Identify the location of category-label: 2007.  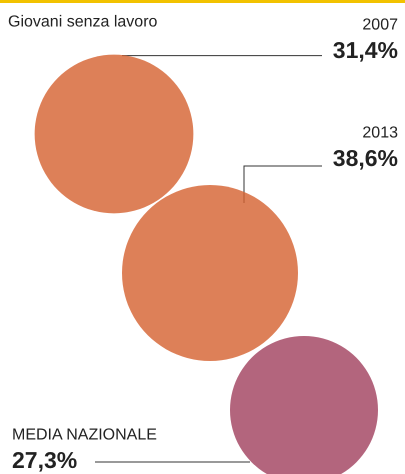
(380, 25).